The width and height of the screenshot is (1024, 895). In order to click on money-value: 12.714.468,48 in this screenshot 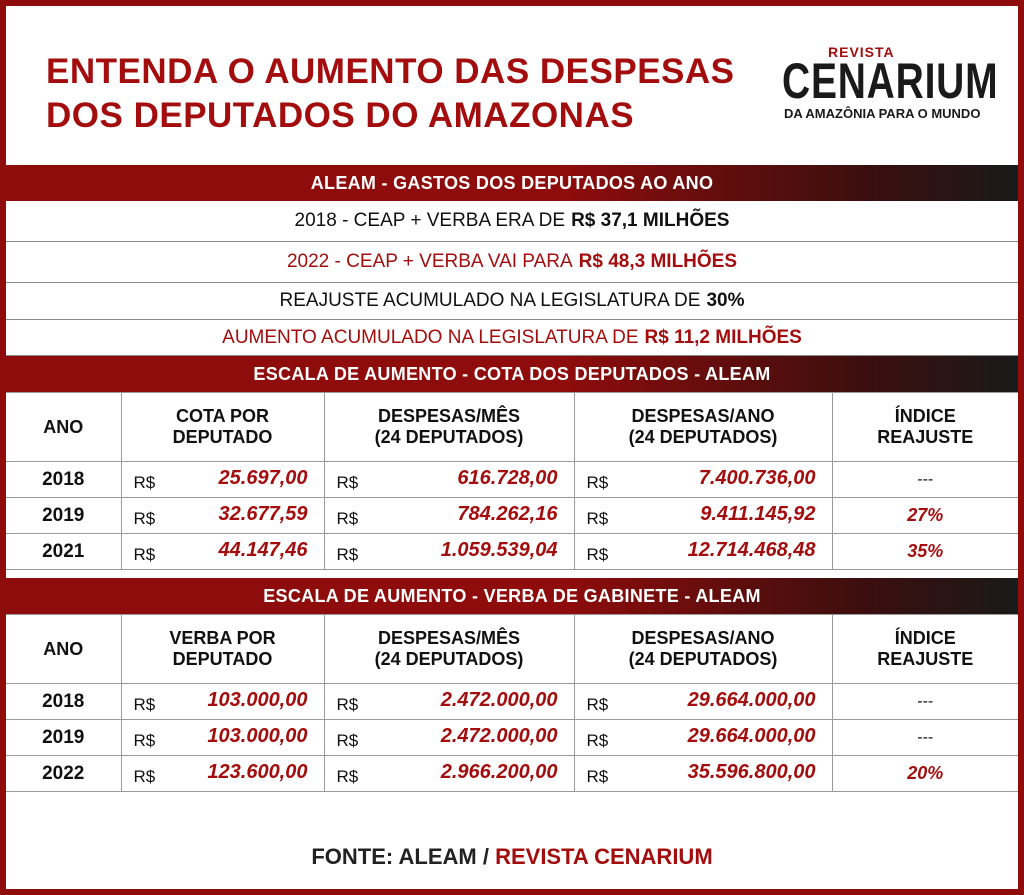, I will do `click(751, 550)`.